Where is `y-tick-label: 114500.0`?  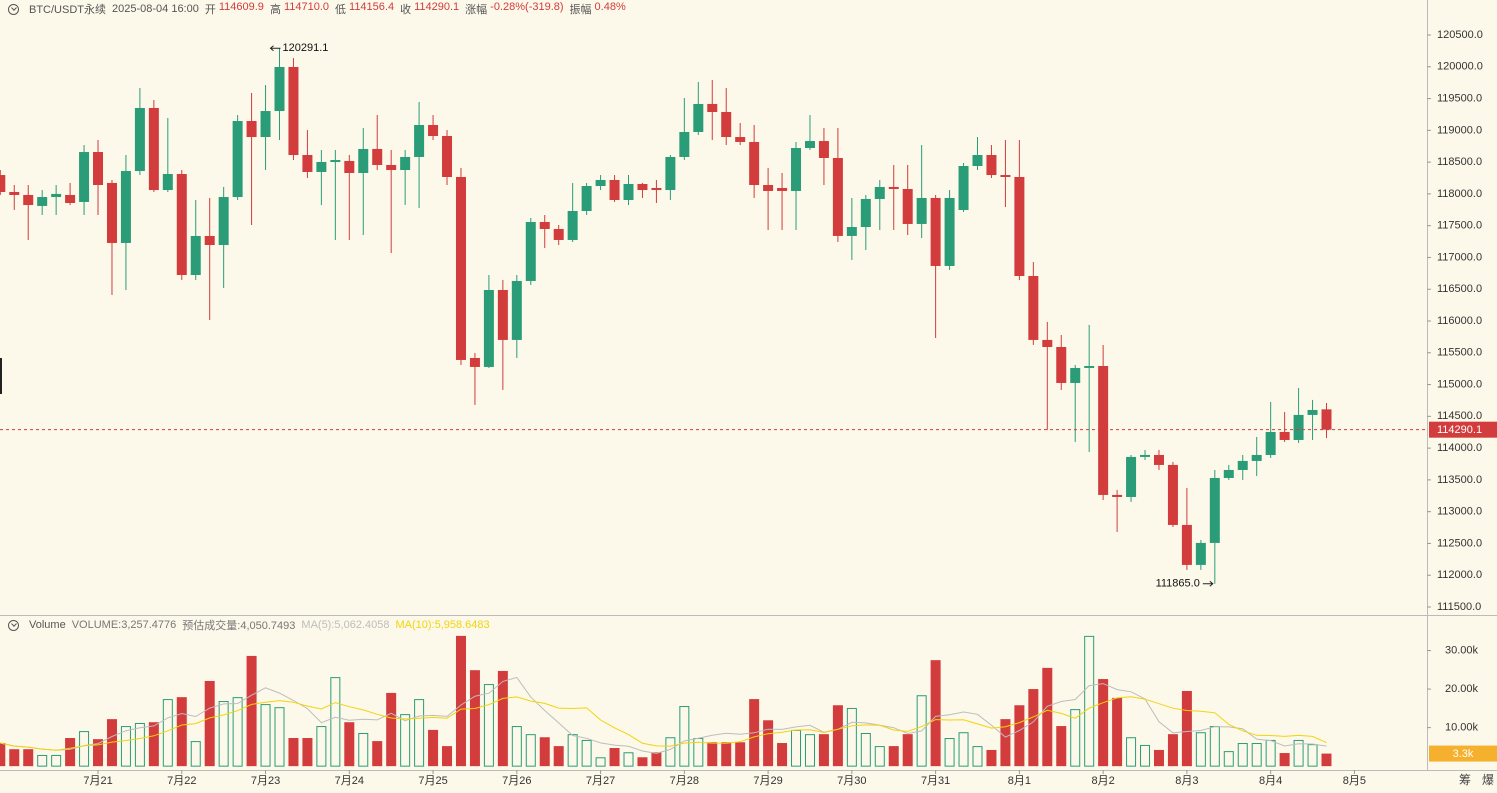
y-tick-label: 114500.0 is located at coordinates (1459, 416).